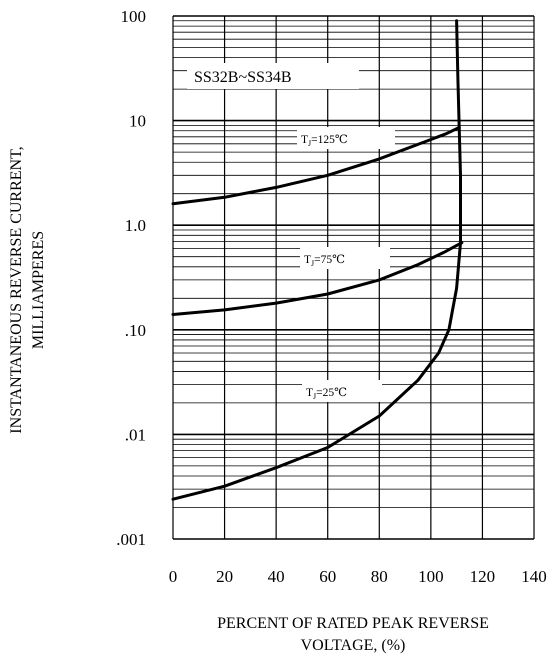 This screenshot has width=551, height=661. Describe the element at coordinates (327, 576) in the screenshot. I see `x-tick-label: 60` at that location.